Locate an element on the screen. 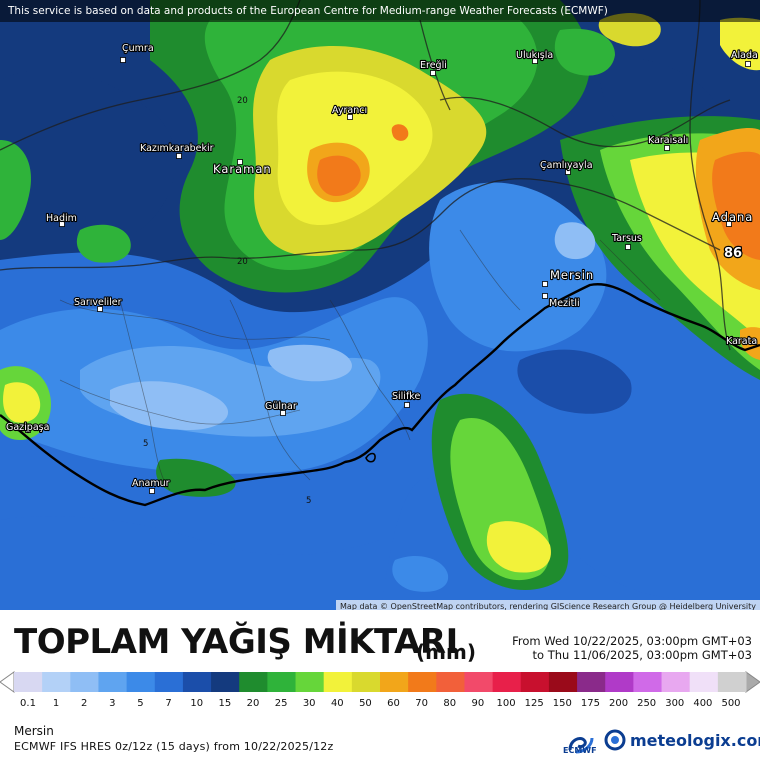 This screenshot has height=760, width=760. legend-tick-label: 200 is located at coordinates (618, 703).